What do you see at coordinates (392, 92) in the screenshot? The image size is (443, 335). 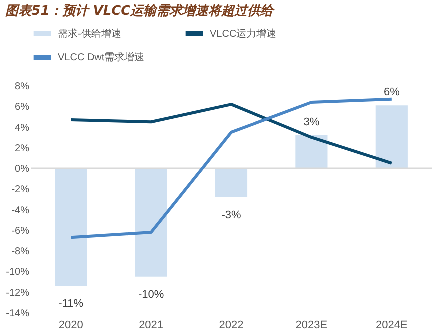 I see `data-label: 6%` at bounding box center [392, 92].